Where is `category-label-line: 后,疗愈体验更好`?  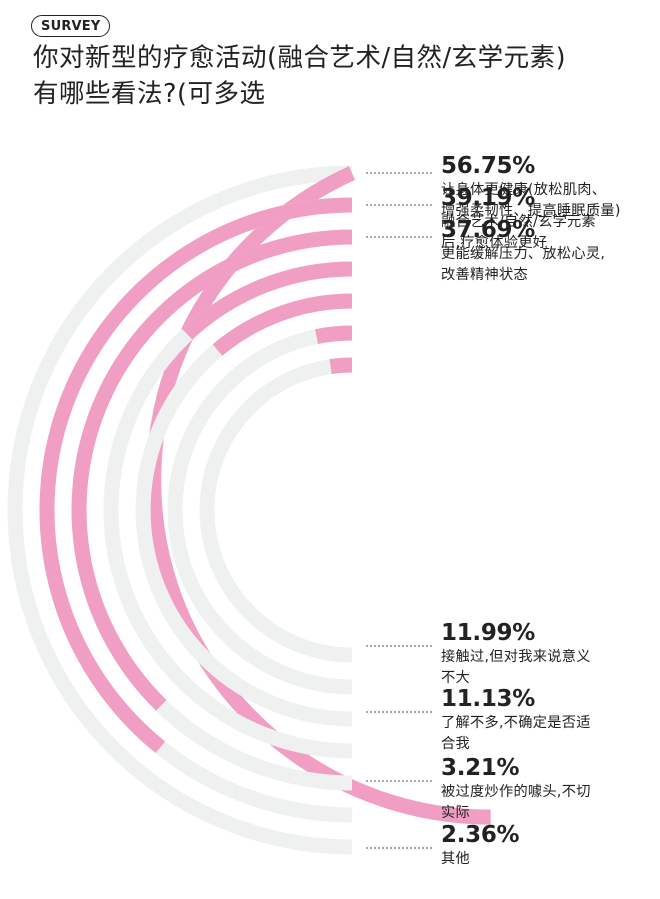 category-label-line: 后,疗愈体验更好 is located at coordinates (494, 243).